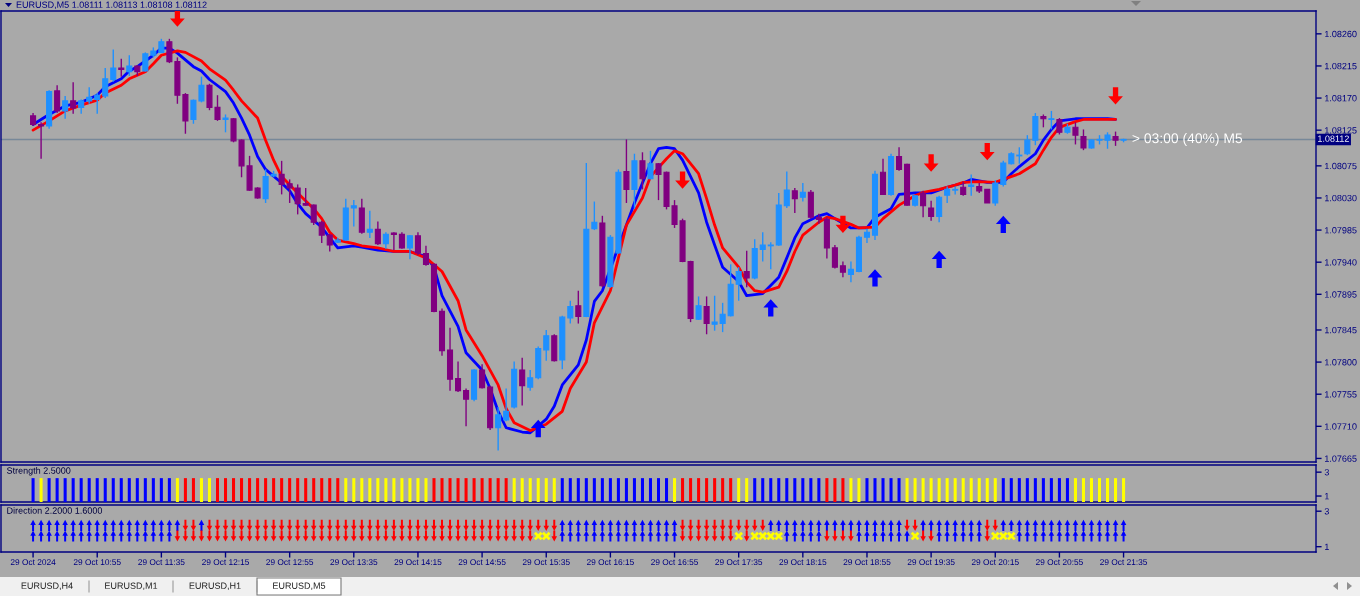 The height and width of the screenshot is (596, 1360). Describe the element at coordinates (931, 562) in the screenshot. I see `x-tick-label: 29 Oct 19:35` at that location.